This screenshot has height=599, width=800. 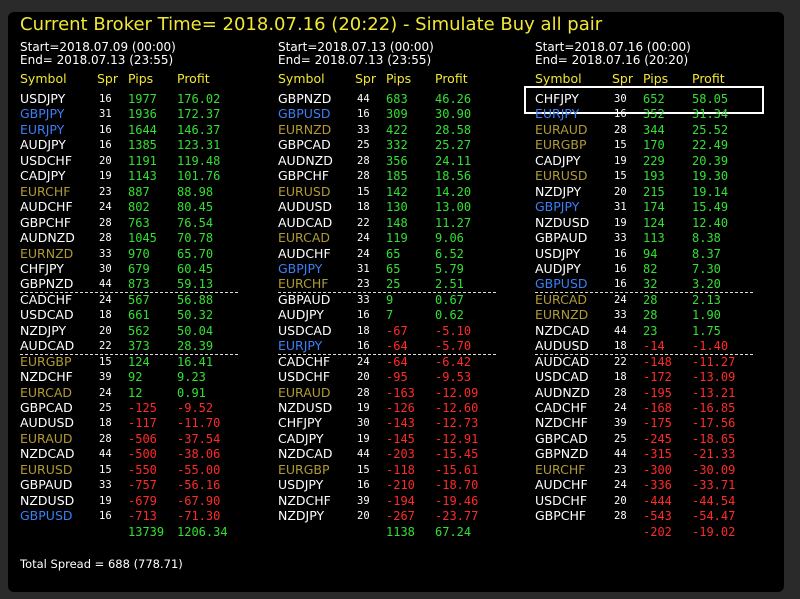 What do you see at coordinates (397, 145) in the screenshot?
I see `pips: 332` at bounding box center [397, 145].